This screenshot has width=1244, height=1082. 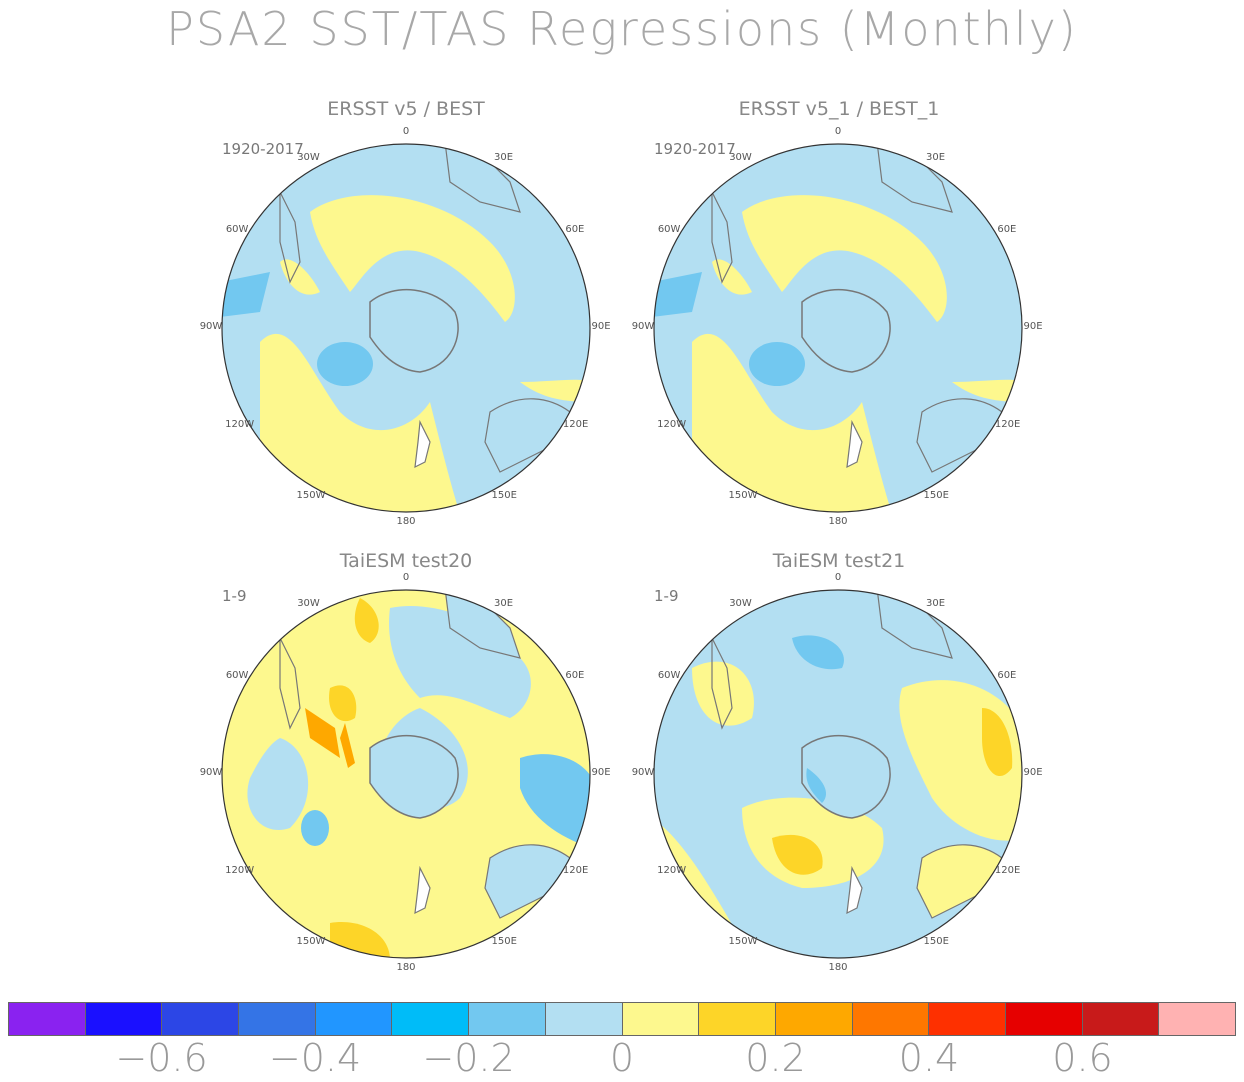 I want to click on panel-title-4: TaiESM test21, so click(x=839, y=561).